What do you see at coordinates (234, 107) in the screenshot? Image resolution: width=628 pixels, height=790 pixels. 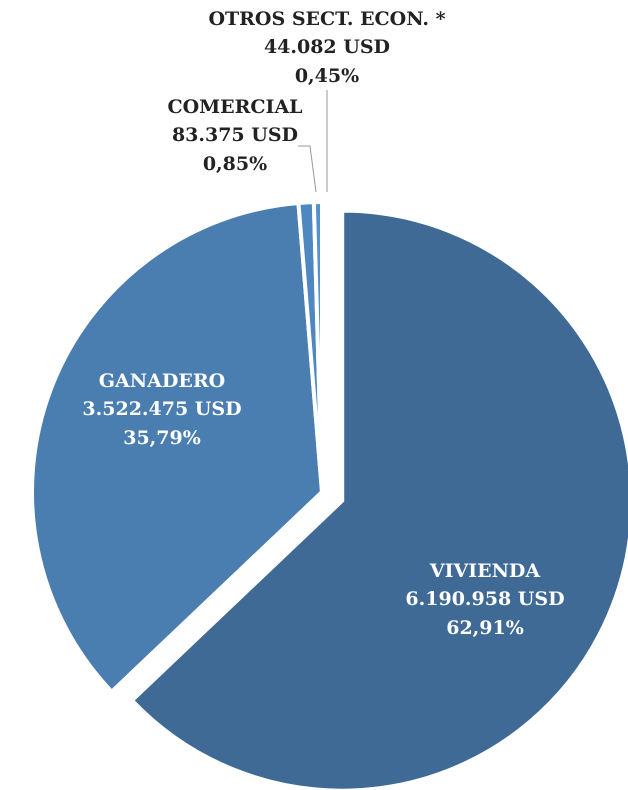 I see `slice-label: COMERCIAL` at bounding box center [234, 107].